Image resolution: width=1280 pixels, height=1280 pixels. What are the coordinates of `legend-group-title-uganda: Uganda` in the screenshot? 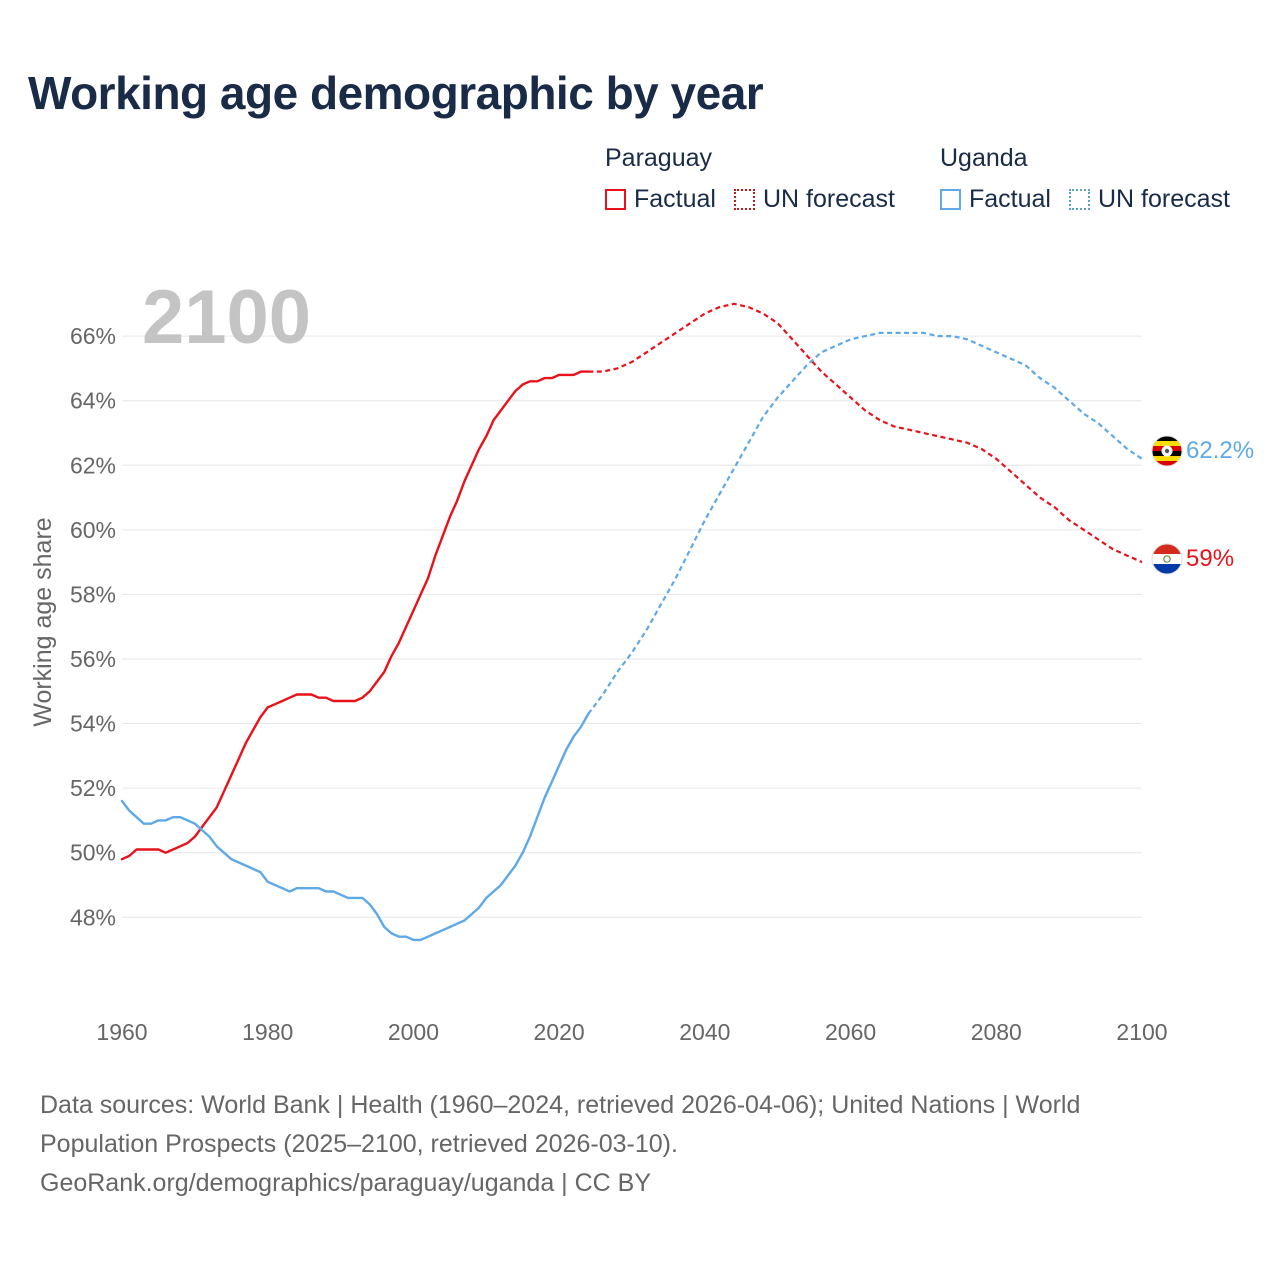 It's located at (984, 158).